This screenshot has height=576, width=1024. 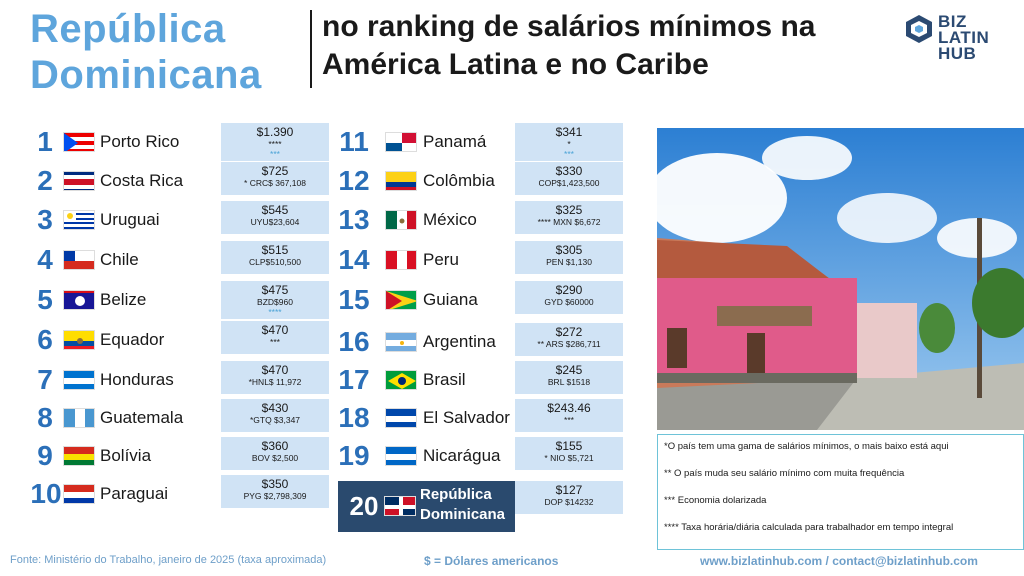 I want to click on salary-box-17: $245 BRL $1518, so click(x=569, y=377).